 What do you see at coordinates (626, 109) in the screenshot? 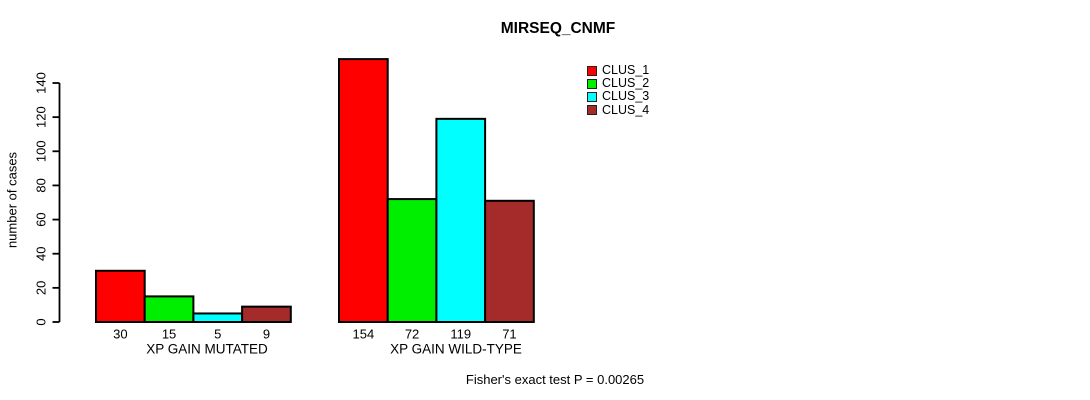
I see `legend-label-clus-4: CLUS_4` at bounding box center [626, 109].